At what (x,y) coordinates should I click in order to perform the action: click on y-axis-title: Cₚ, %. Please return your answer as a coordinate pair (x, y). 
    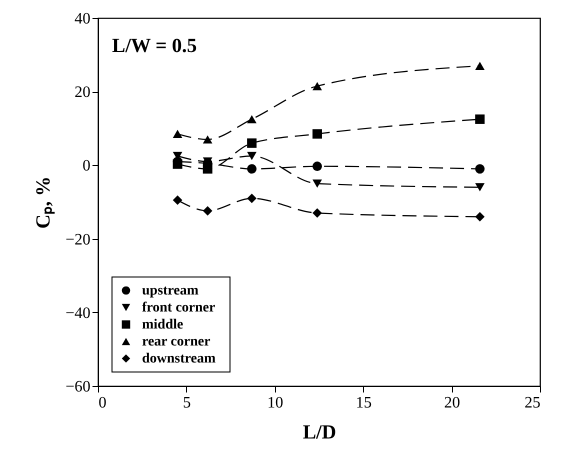
    Looking at the image, I should click on (44, 202).